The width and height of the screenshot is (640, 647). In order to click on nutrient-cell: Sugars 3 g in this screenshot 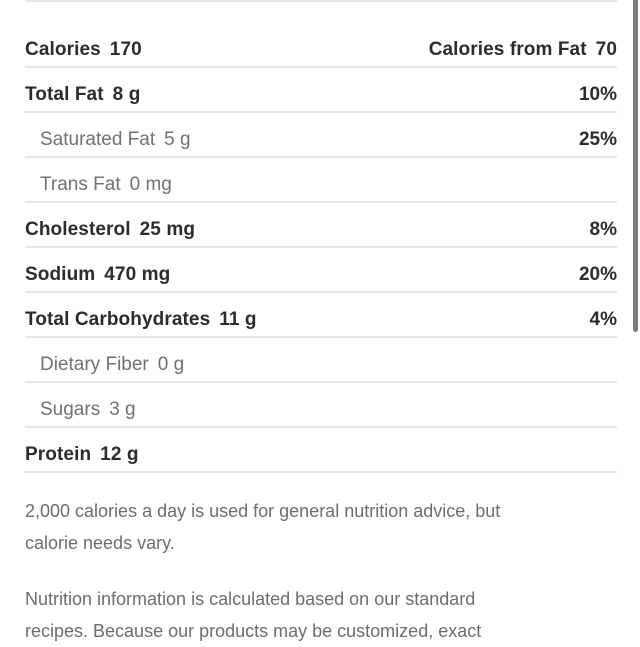, I will do `click(88, 409)`.